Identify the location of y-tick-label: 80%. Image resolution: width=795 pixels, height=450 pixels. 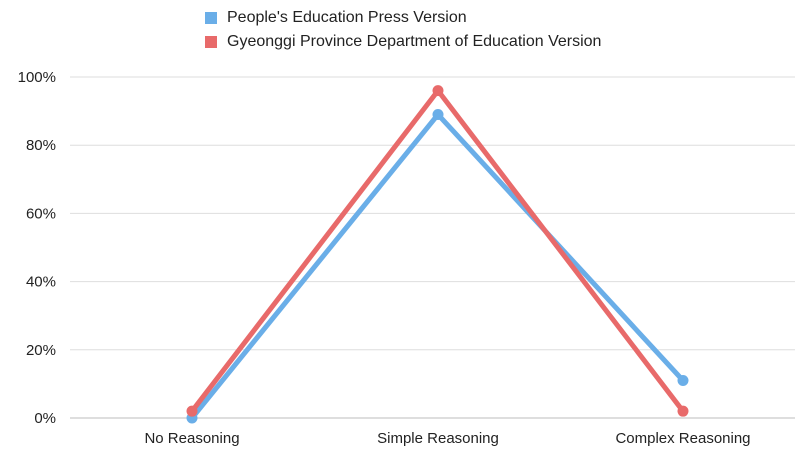
(41, 145).